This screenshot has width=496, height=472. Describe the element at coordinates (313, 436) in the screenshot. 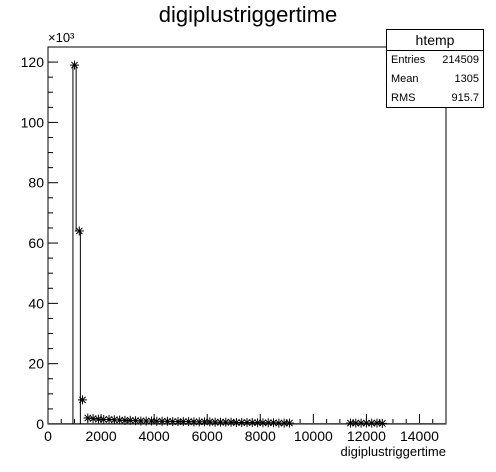

I see `x-tick-label: 10000` at that location.